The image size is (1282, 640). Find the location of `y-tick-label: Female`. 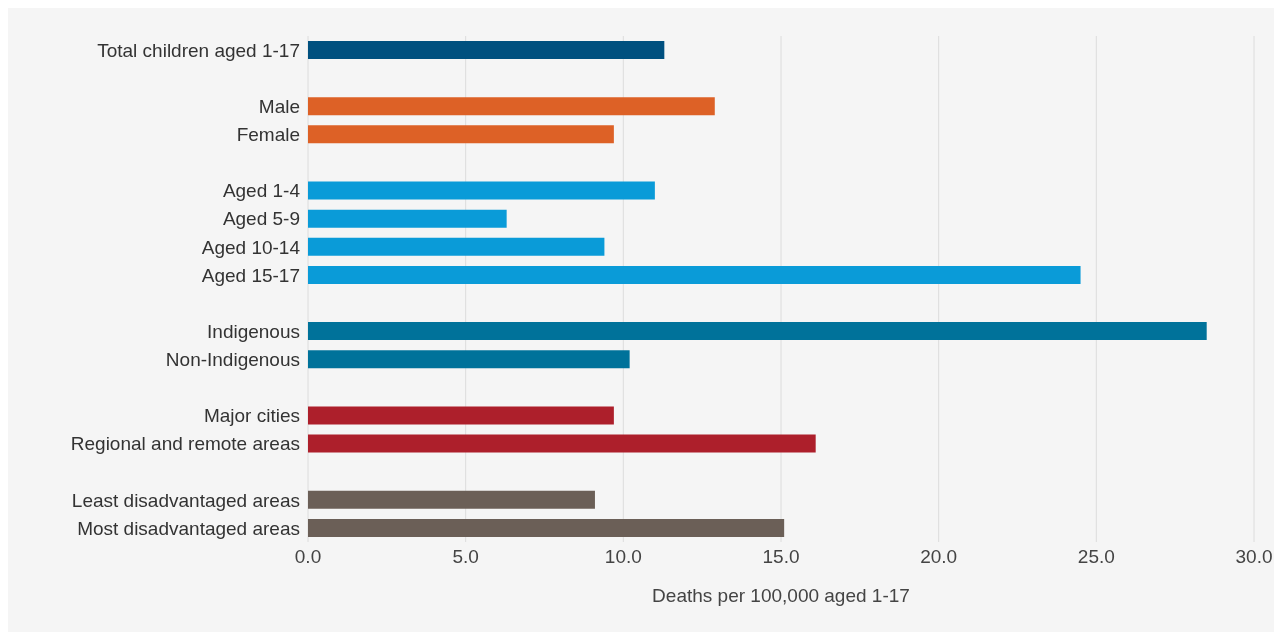

y-tick-label: Female is located at coordinates (268, 135).